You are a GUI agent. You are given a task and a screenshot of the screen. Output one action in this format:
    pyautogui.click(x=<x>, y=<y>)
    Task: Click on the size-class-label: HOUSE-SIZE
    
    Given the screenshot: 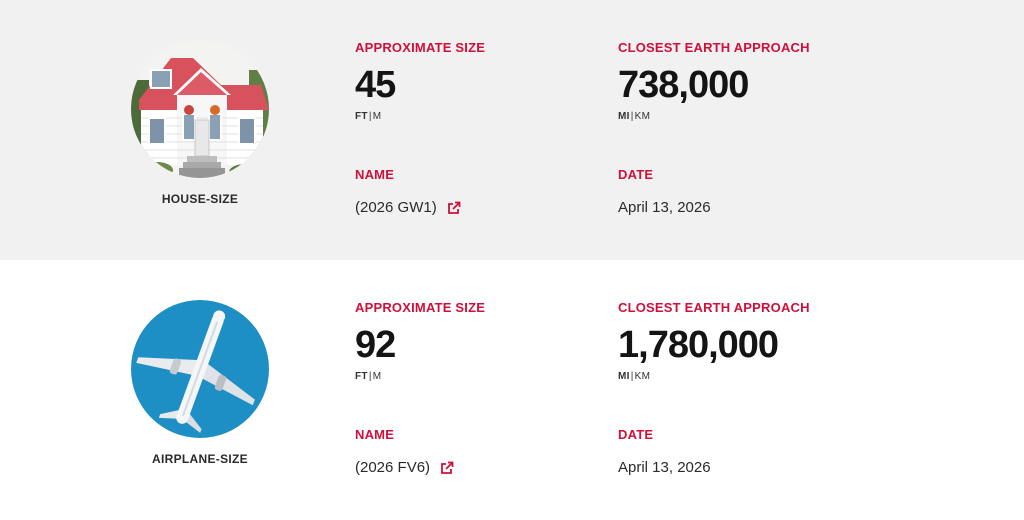 What is the action you would take?
    pyautogui.click(x=200, y=199)
    